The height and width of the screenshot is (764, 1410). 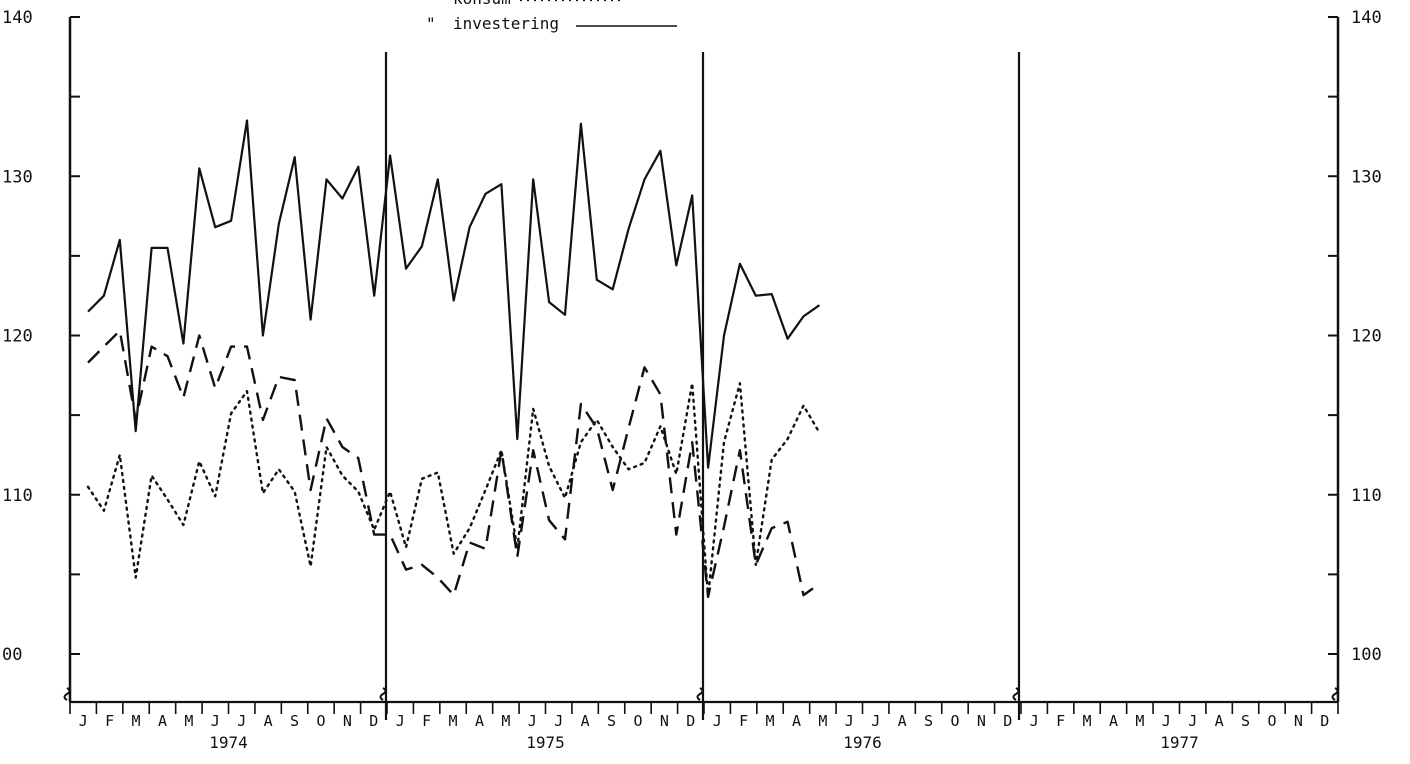 I want to click on y-tick-label-left: 110, so click(x=17, y=496).